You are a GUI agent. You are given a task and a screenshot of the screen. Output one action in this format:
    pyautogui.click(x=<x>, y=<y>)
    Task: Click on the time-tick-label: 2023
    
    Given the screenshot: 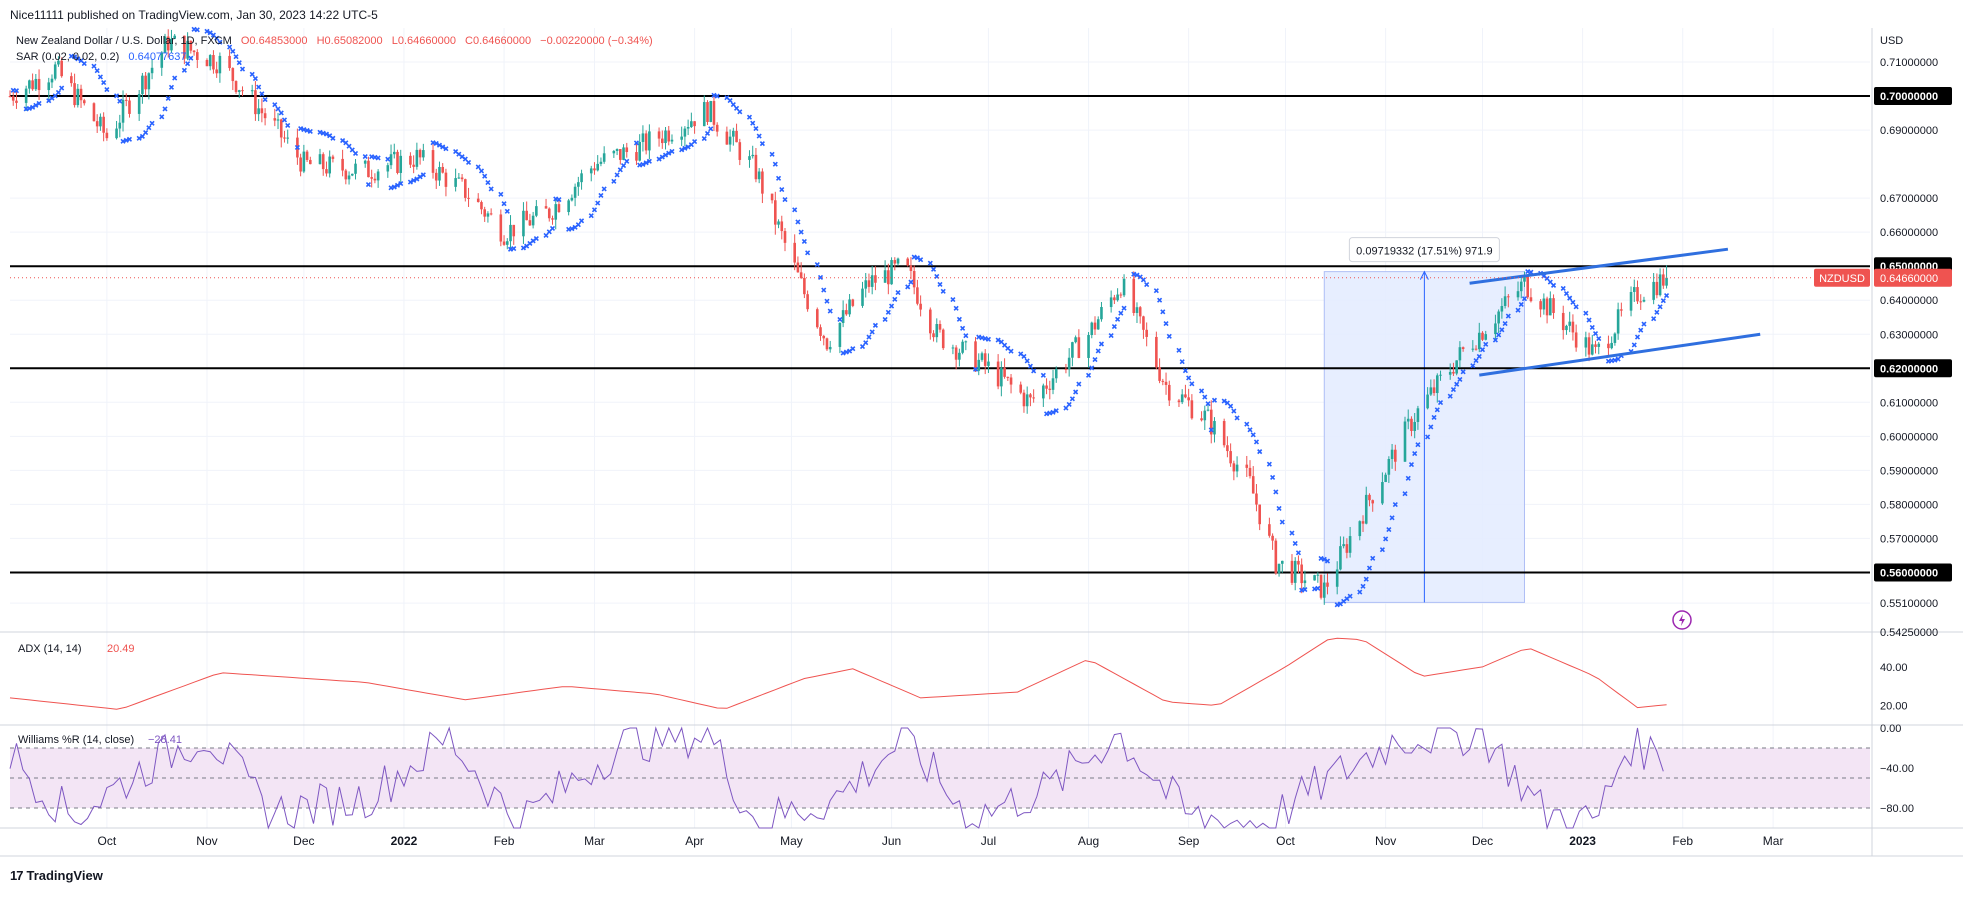 What is the action you would take?
    pyautogui.click(x=1582, y=841)
    